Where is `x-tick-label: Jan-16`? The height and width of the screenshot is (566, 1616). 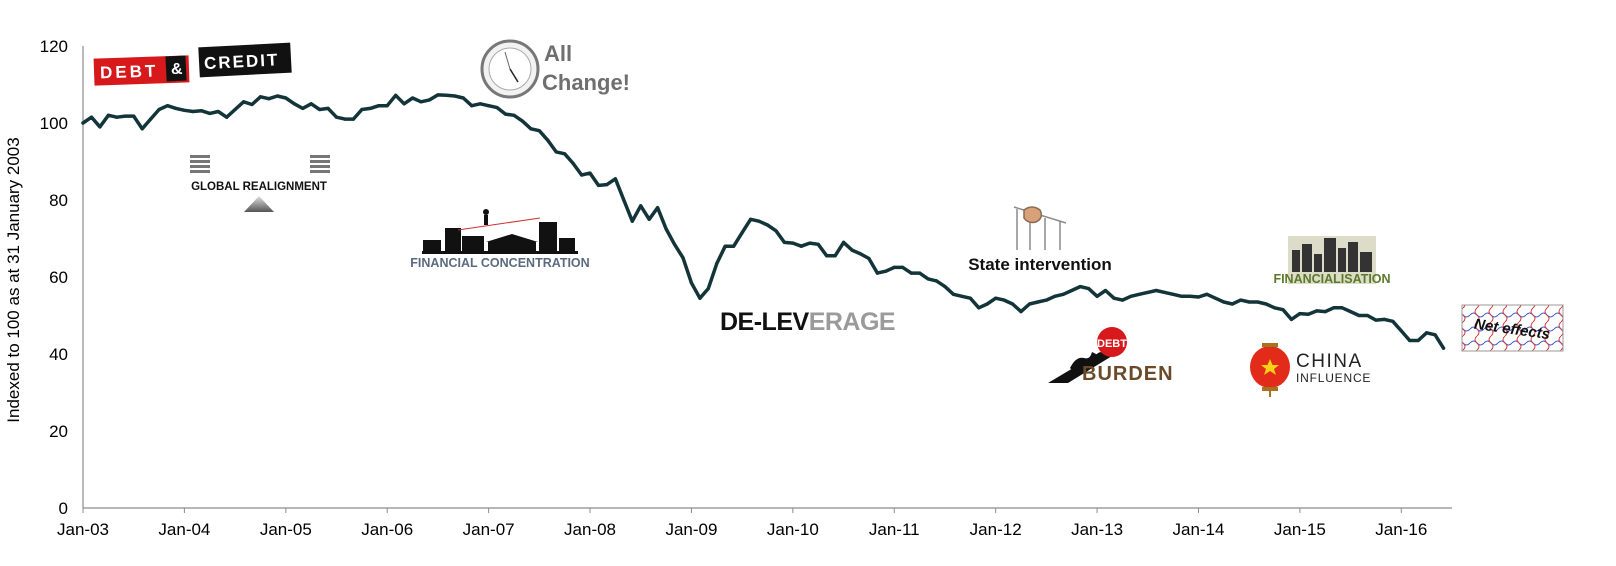
x-tick-label: Jan-16 is located at coordinates (1401, 529).